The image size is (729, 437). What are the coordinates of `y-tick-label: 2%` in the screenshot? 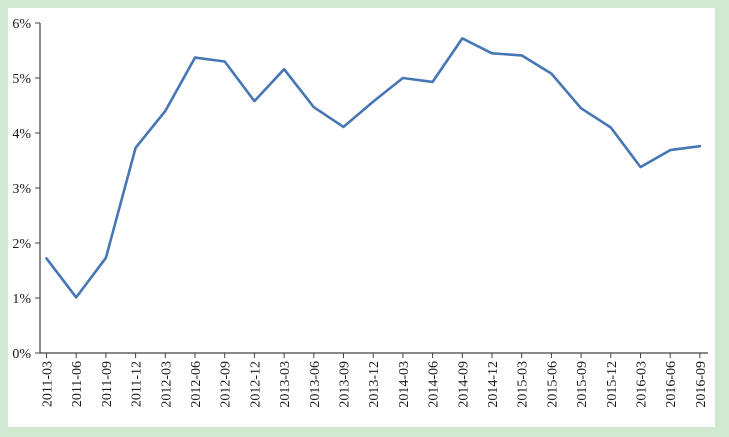 It's located at (21, 244).